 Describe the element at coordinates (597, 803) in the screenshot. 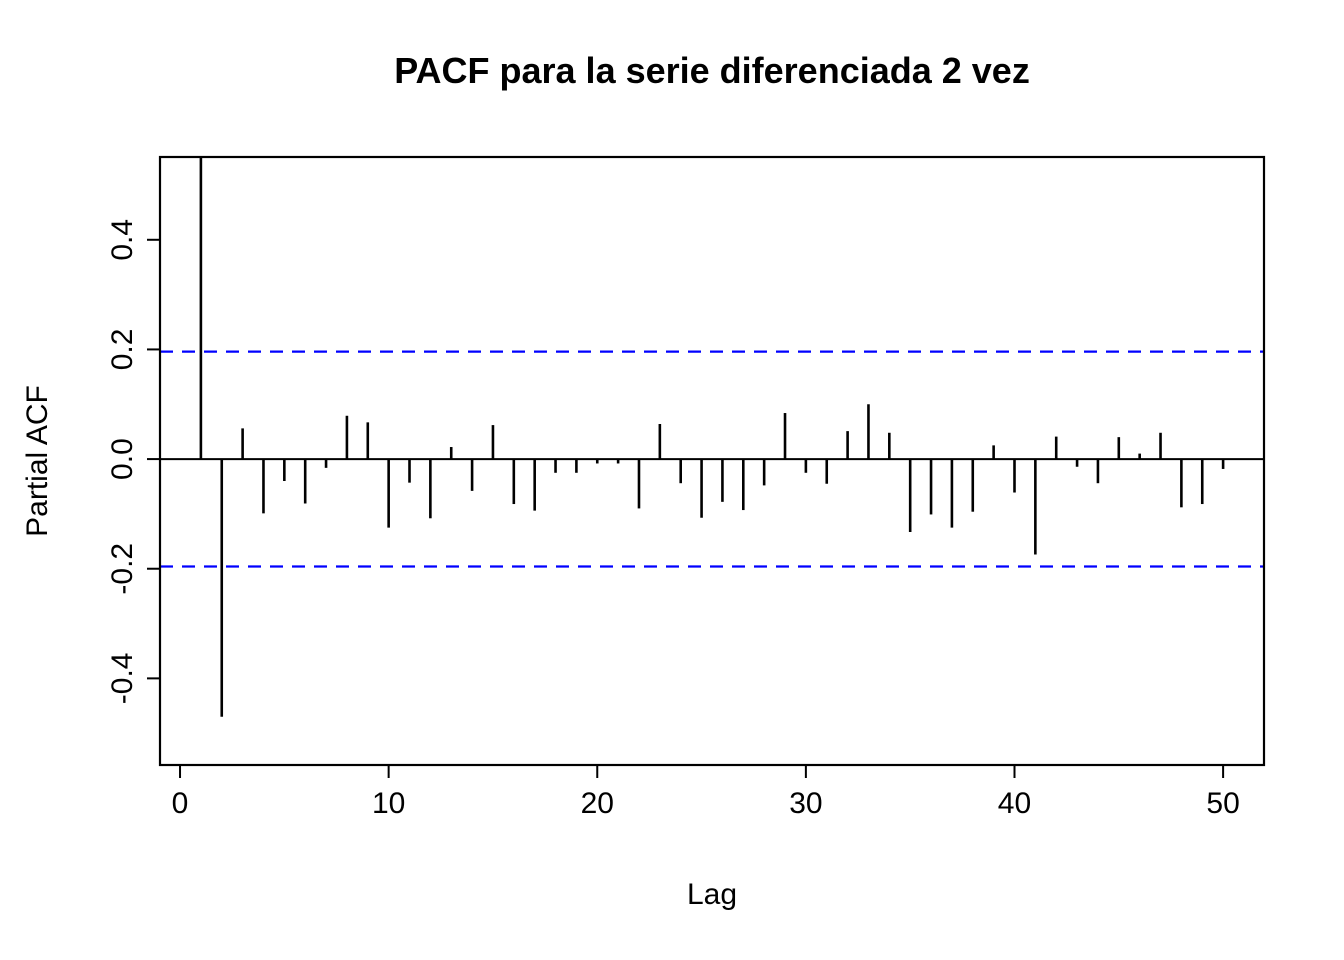

I see `x-tick-label: 20` at that location.